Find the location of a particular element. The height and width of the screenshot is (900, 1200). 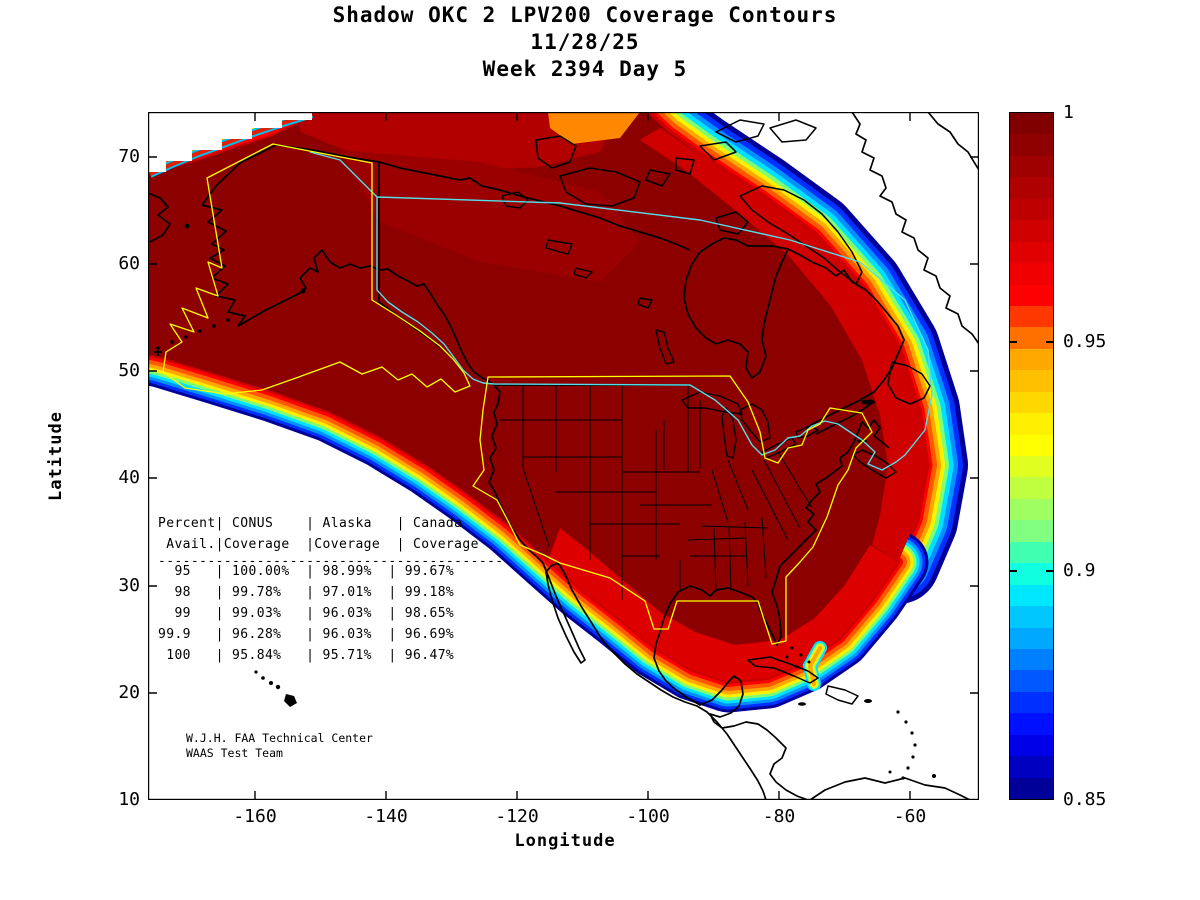

contour-notch-bahamas is located at coordinates (814, 666).